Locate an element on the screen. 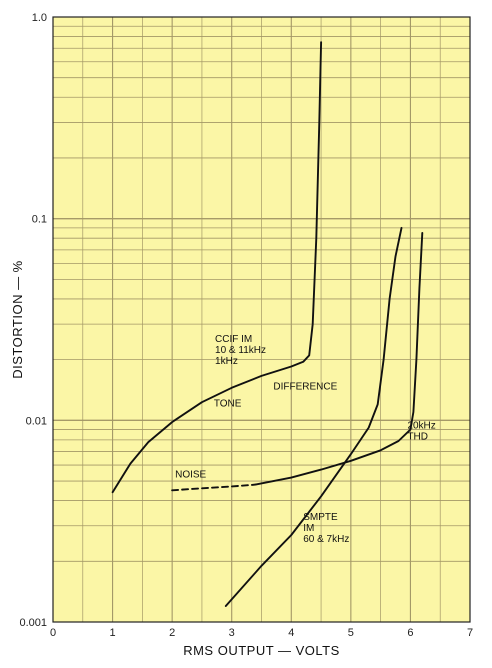 This screenshot has height=668, width=492. annotation-line: 10 & 11kHz is located at coordinates (240, 350).